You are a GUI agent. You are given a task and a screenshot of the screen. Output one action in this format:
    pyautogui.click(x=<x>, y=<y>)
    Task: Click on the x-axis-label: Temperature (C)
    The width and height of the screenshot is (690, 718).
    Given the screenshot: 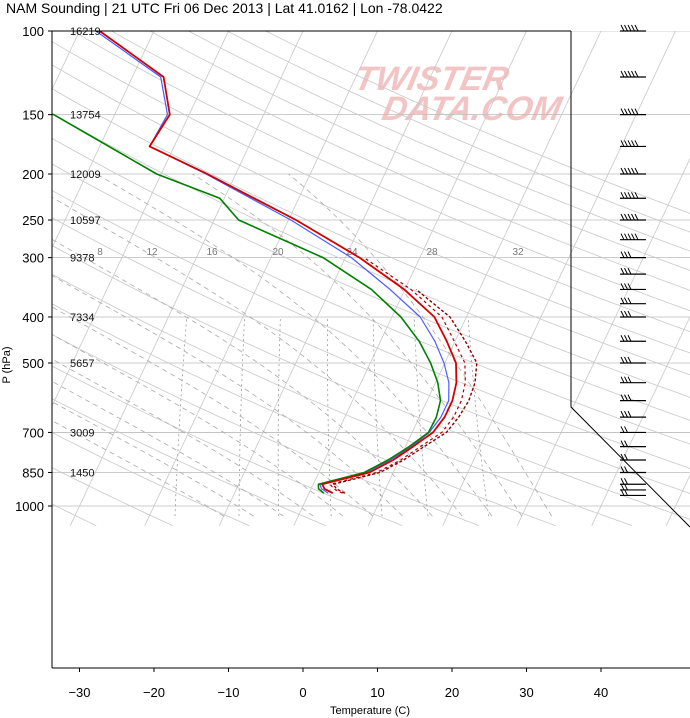 What is the action you would take?
    pyautogui.click(x=370, y=711)
    